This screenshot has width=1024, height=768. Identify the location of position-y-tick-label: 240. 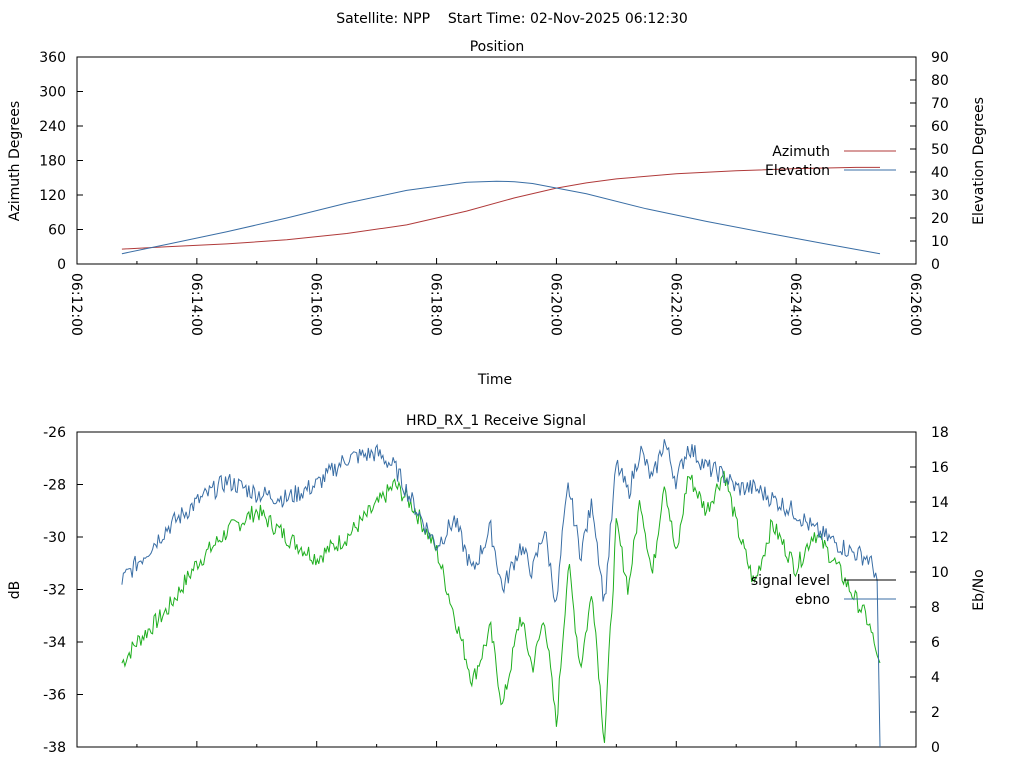
(52, 127).